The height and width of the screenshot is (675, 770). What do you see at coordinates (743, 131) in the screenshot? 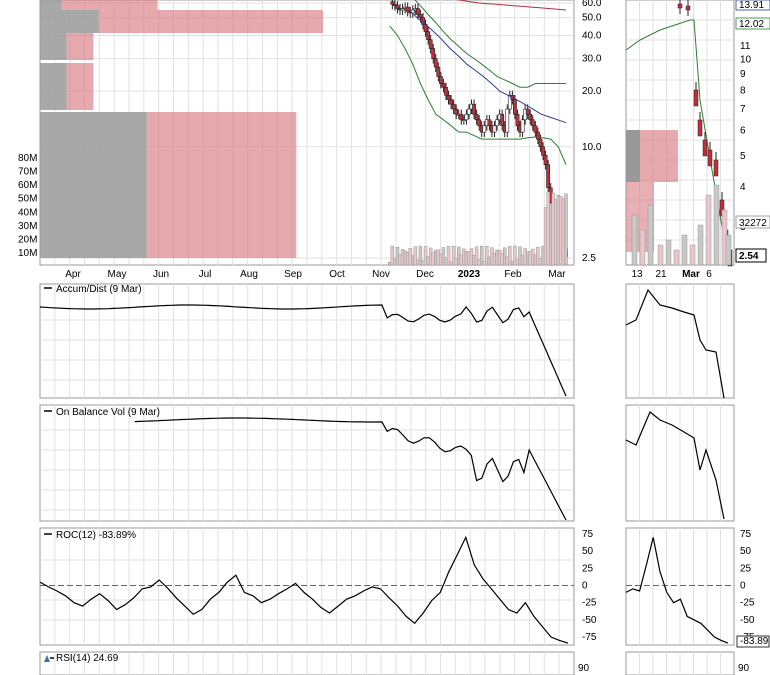
I see `inset-price-tick-label: 6` at bounding box center [743, 131].